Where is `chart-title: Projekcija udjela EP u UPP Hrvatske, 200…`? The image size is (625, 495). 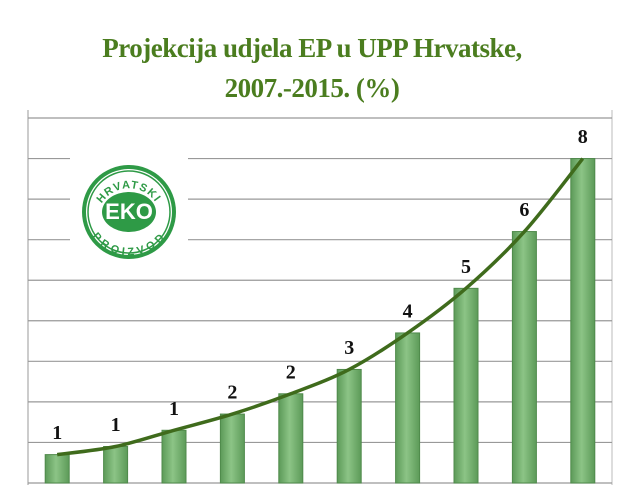
chart-title: Projekcija udjela EP u UPP Hrvatske, 200… is located at coordinates (312, 68).